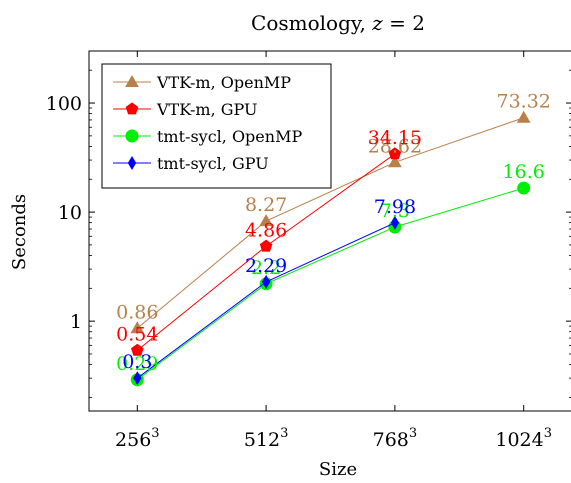  I want to click on data-label: 0.3, so click(137, 362).